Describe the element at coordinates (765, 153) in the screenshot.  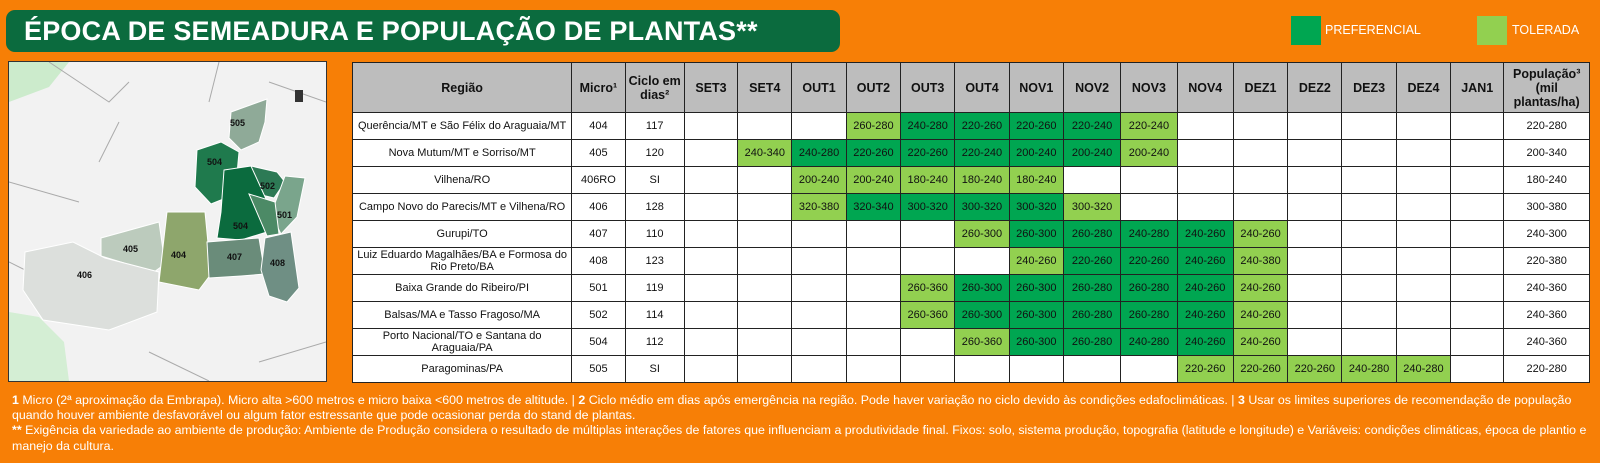
I see `cell-tolerada: 240-340` at that location.